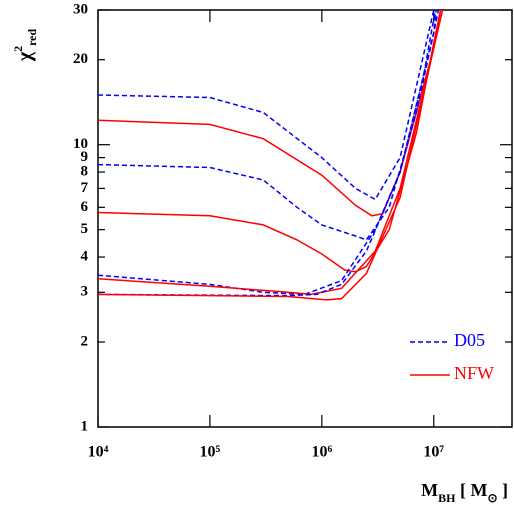 This screenshot has width=514, height=508. What do you see at coordinates (503, 490) in the screenshot?
I see `x-axis-label-part: ]` at bounding box center [503, 490].